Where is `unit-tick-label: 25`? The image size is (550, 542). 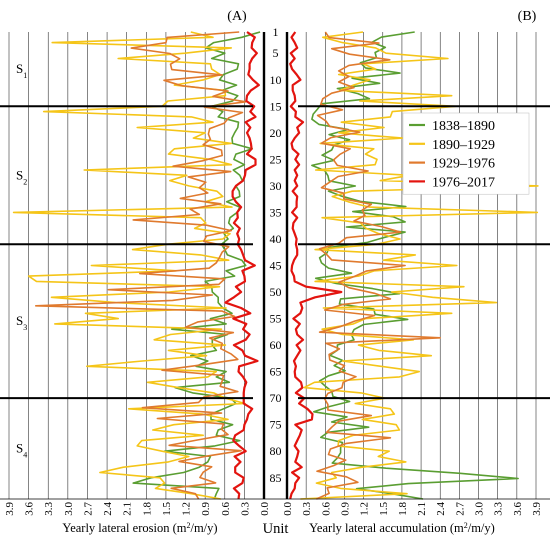 unit-tick-label: 25 is located at coordinates (276, 159).